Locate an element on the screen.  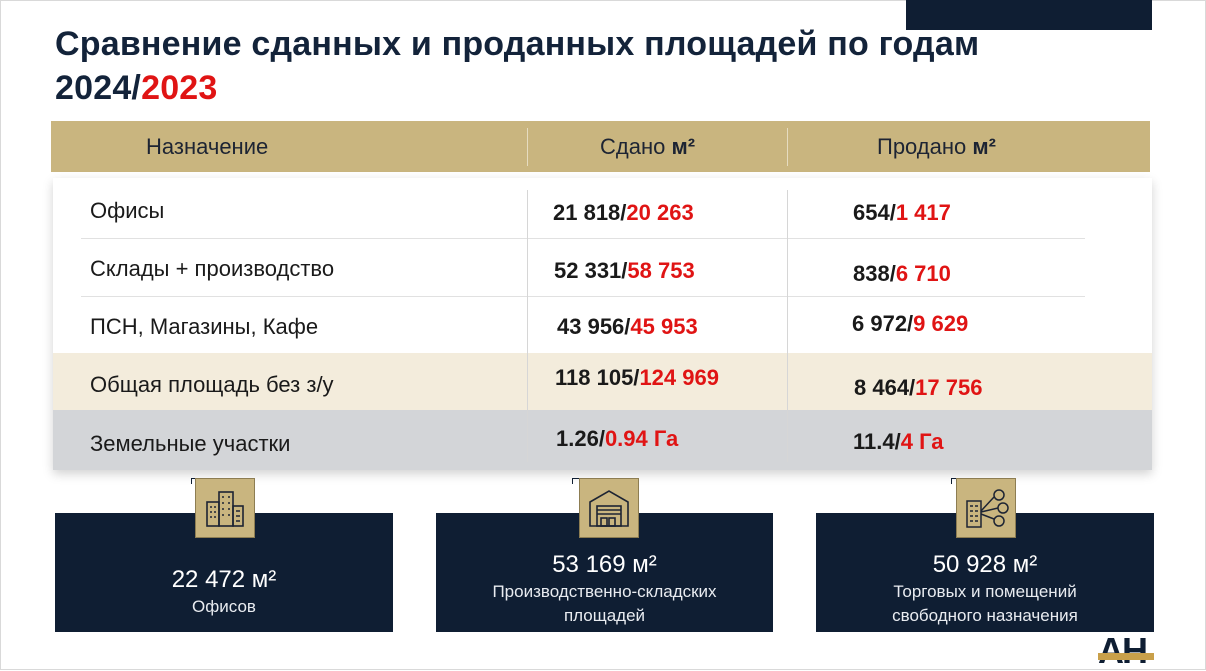
table-header: Назначение Сдано м² Продано м² is located at coordinates (600, 146).